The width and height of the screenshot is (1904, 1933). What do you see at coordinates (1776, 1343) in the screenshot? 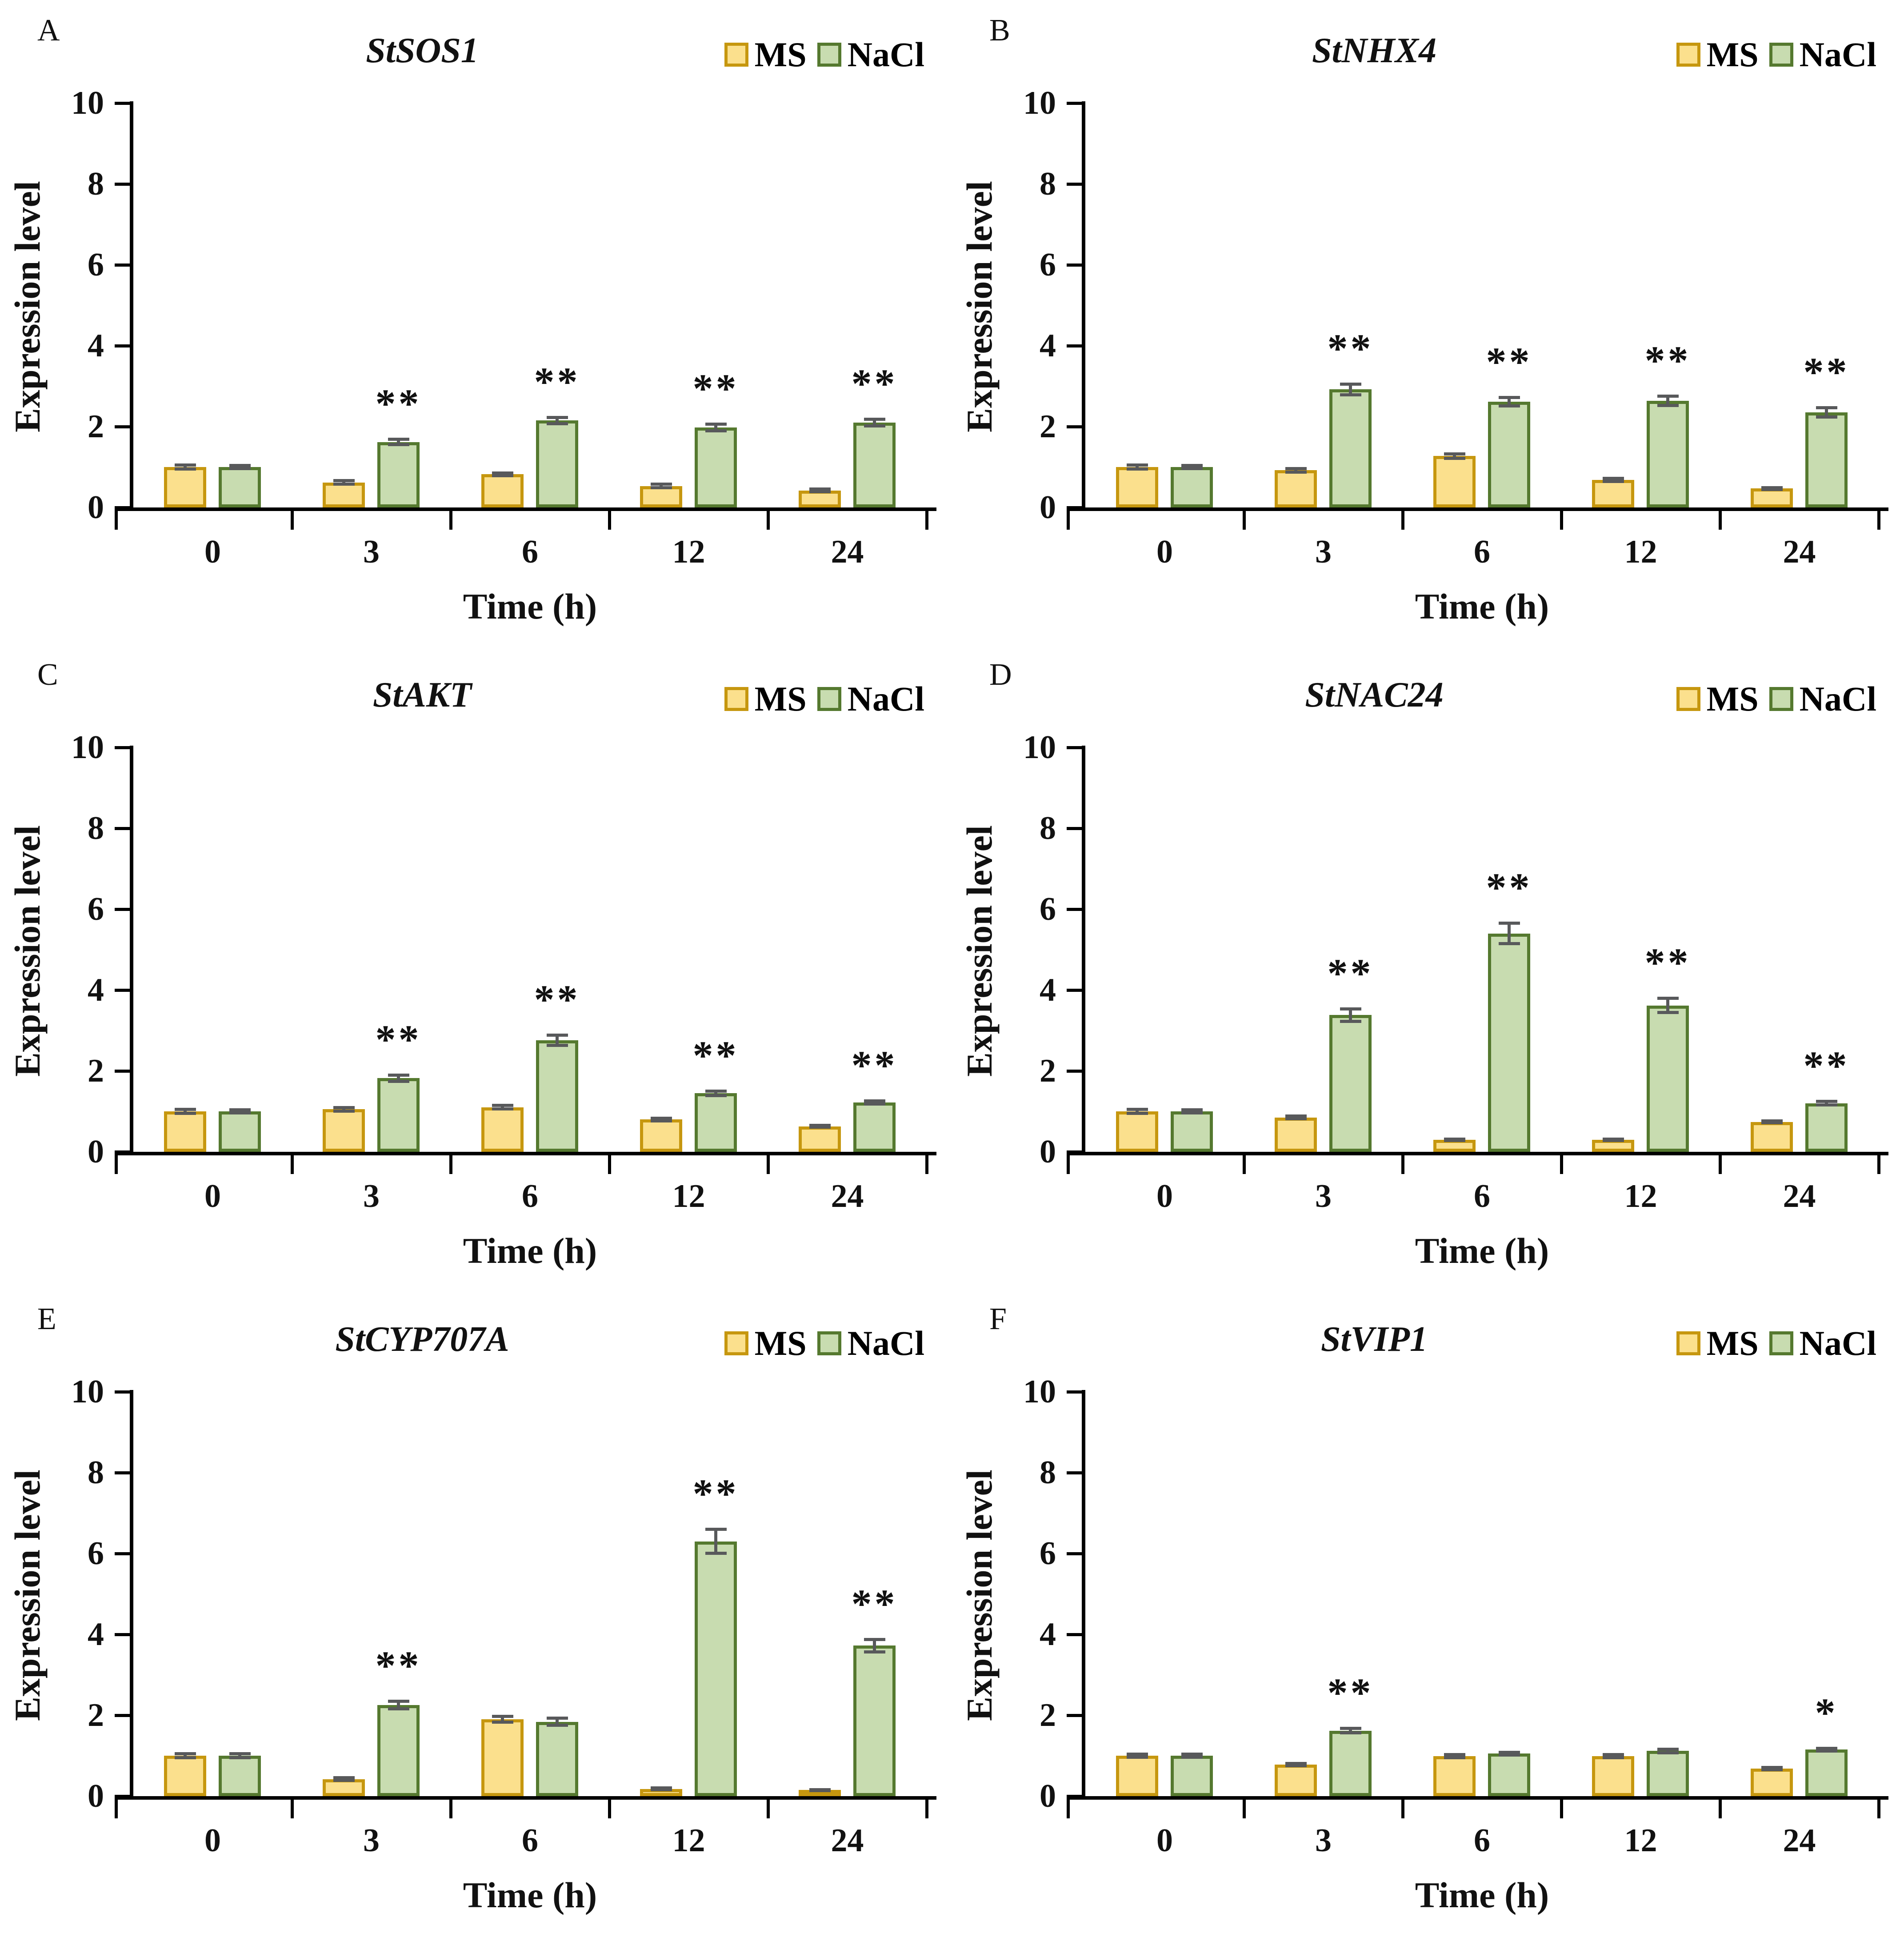
I see `legend: MS NaCl` at bounding box center [1776, 1343].